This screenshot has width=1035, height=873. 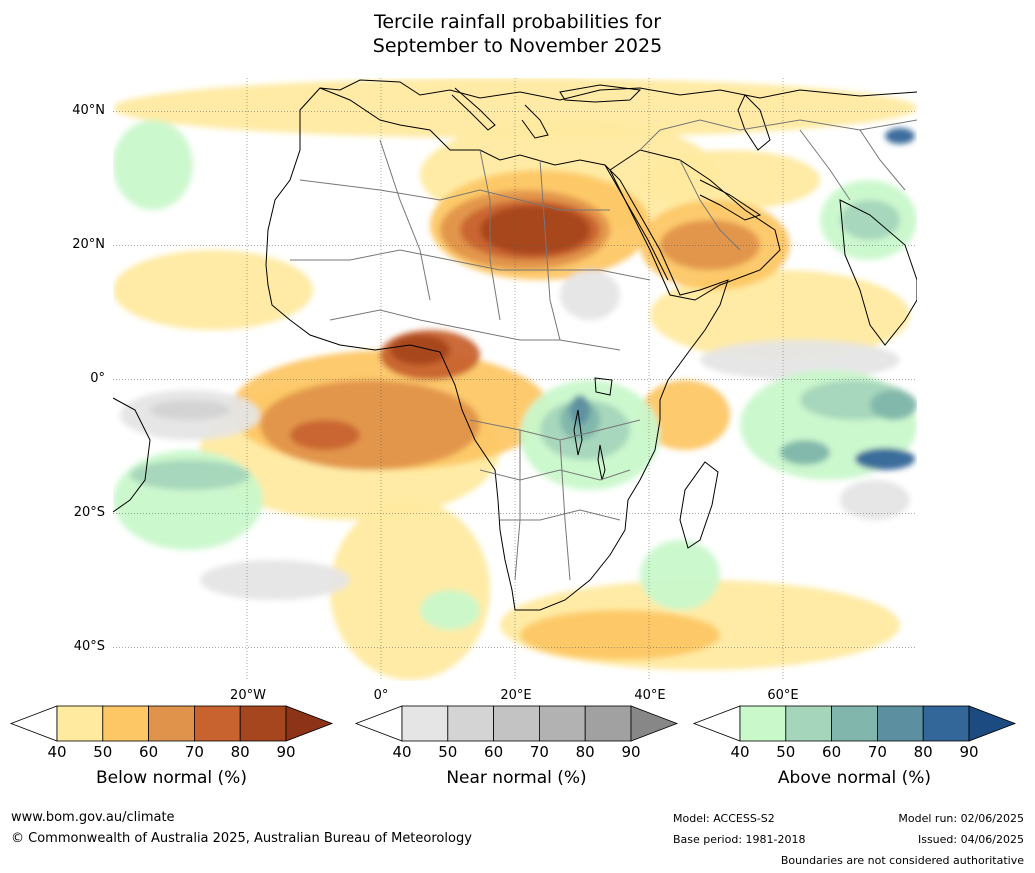 I want to click on map-title-line1: Tercile rainfall probabilities for, so click(x=517, y=22).